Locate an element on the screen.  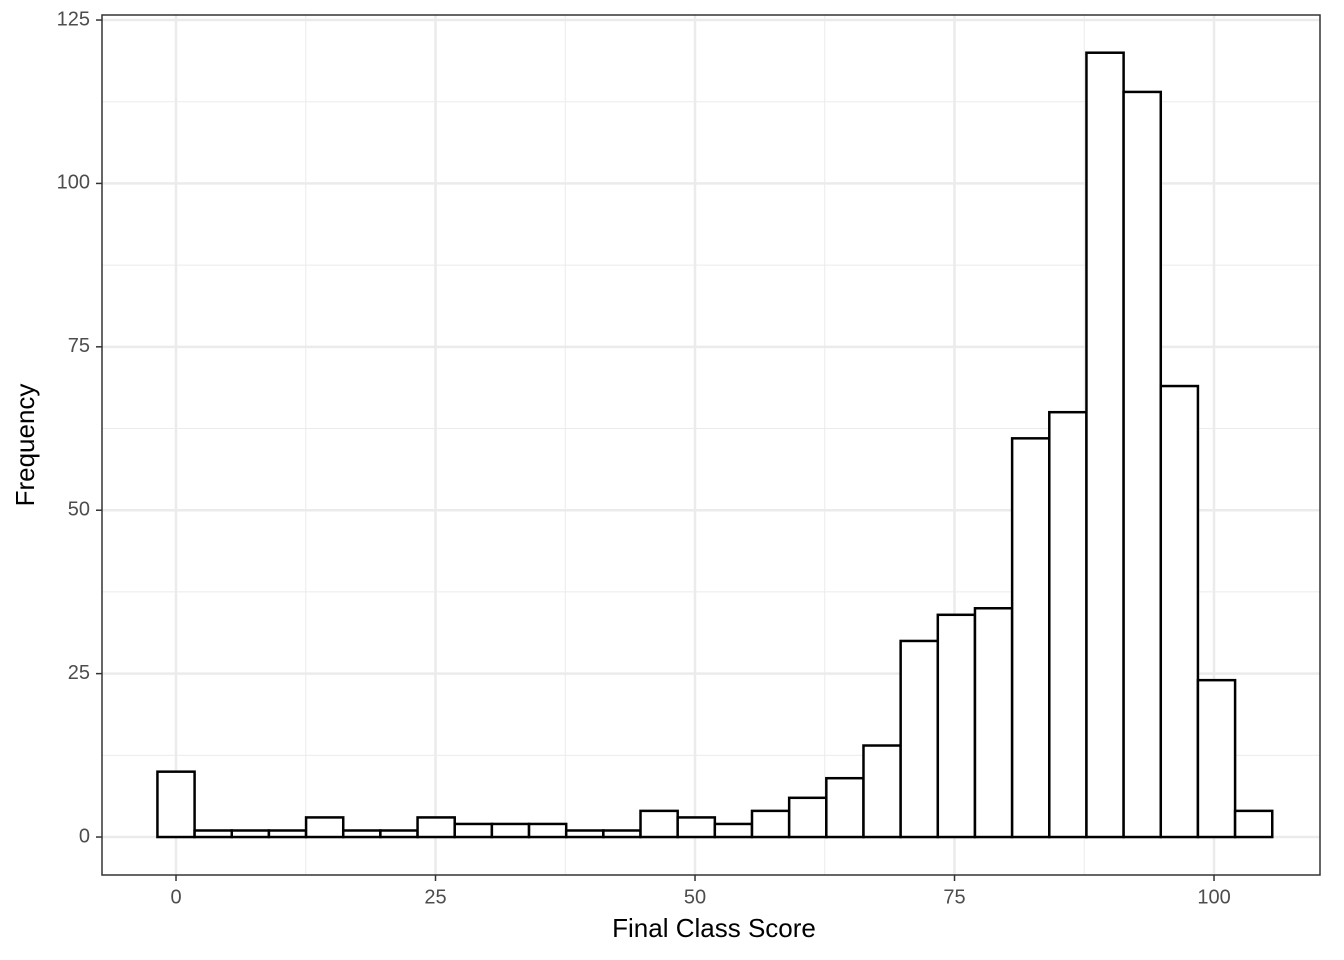
y-axis-title: Frequency is located at coordinates (25, 445).